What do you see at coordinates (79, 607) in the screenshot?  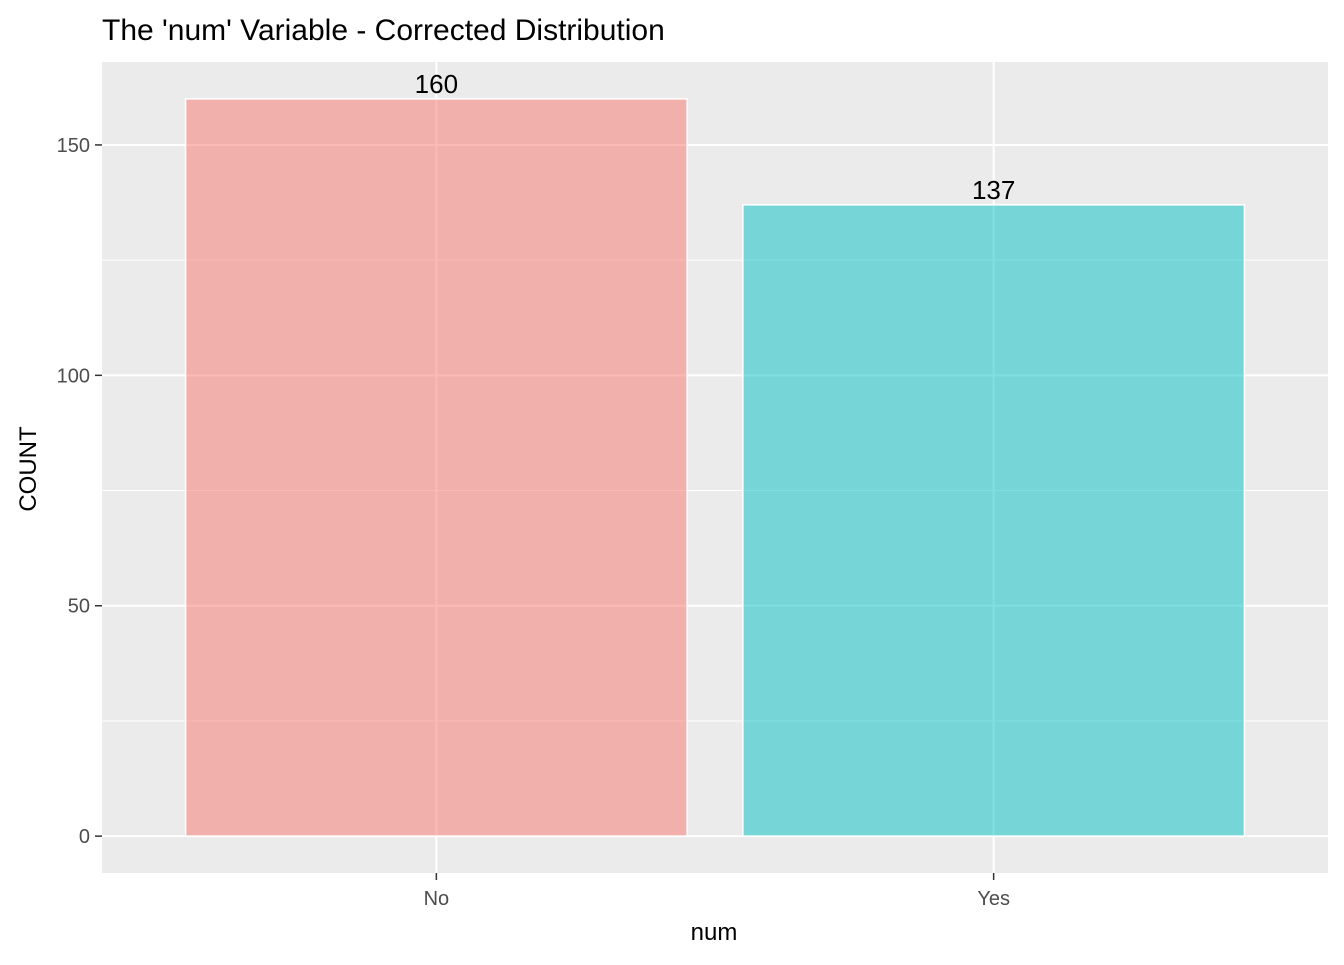 I see `y-tick-label: 50` at bounding box center [79, 607].